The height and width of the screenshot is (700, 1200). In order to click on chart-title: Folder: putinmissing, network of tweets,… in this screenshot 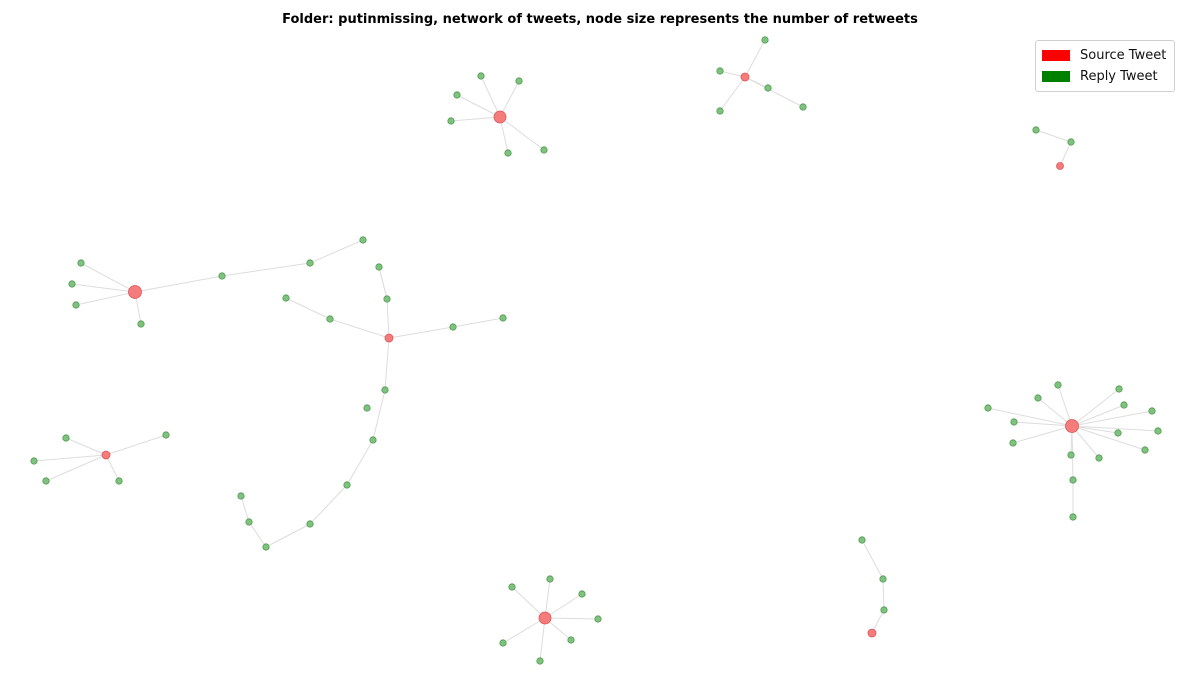, I will do `click(600, 19)`.